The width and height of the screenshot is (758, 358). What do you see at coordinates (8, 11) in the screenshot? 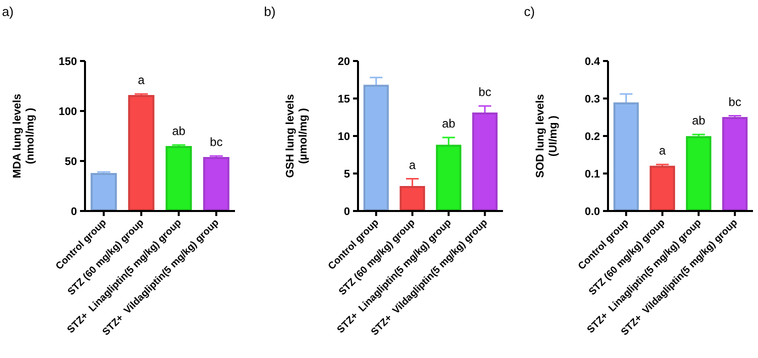
I see `chart-title: a)` at bounding box center [8, 11].